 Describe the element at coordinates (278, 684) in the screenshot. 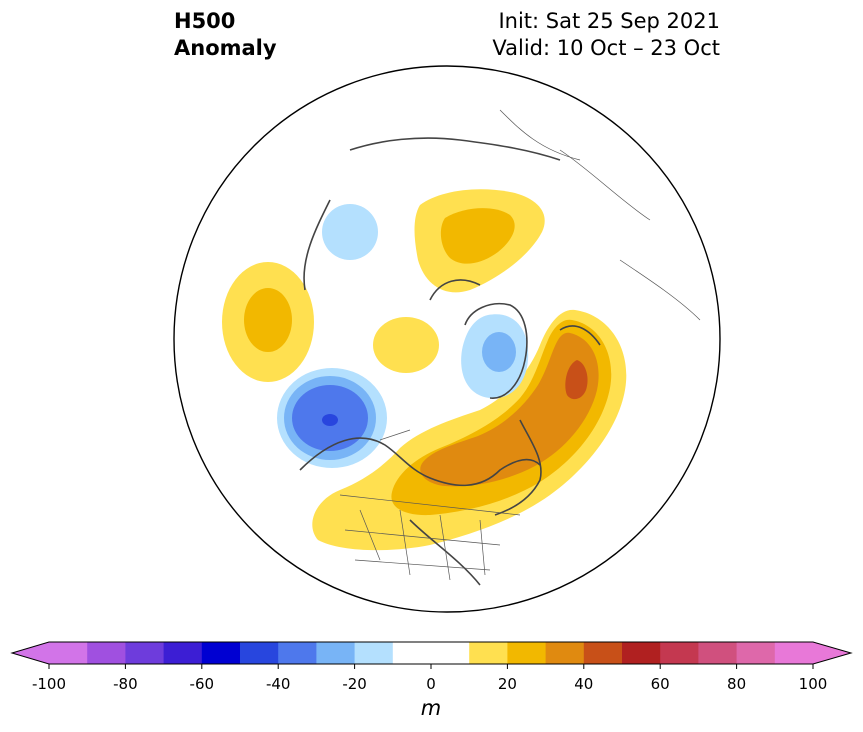

I see `colorbar-tick-label: -40` at that location.